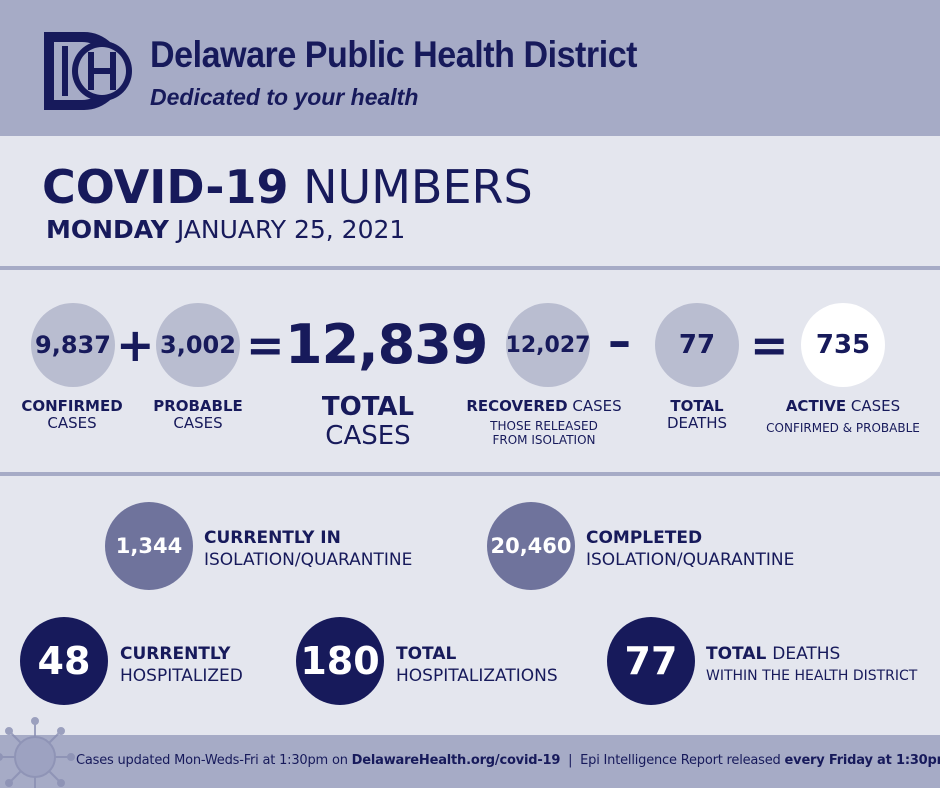  What do you see at coordinates (843, 428) in the screenshot?
I see `active-note: CONFIRMED & PROBABLE` at bounding box center [843, 428].